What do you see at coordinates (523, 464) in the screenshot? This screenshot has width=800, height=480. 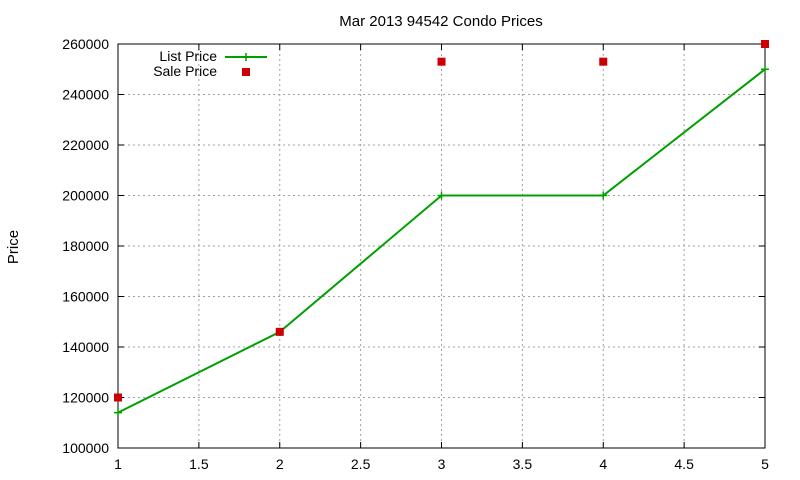 I see `x-tick-label: 3.5` at bounding box center [523, 464].